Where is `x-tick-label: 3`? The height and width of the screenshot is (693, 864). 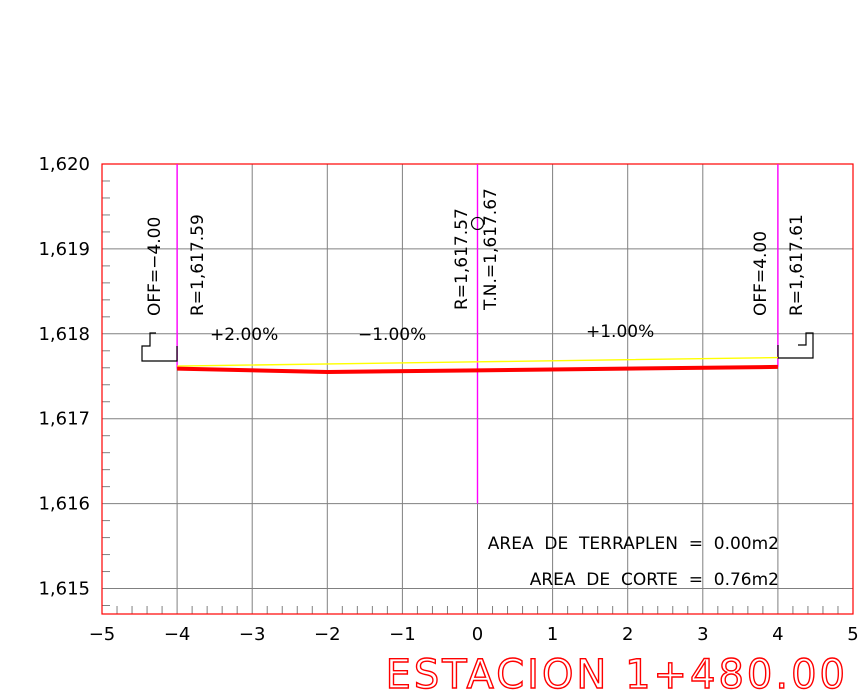
x-tick-label: 3 is located at coordinates (702, 634).